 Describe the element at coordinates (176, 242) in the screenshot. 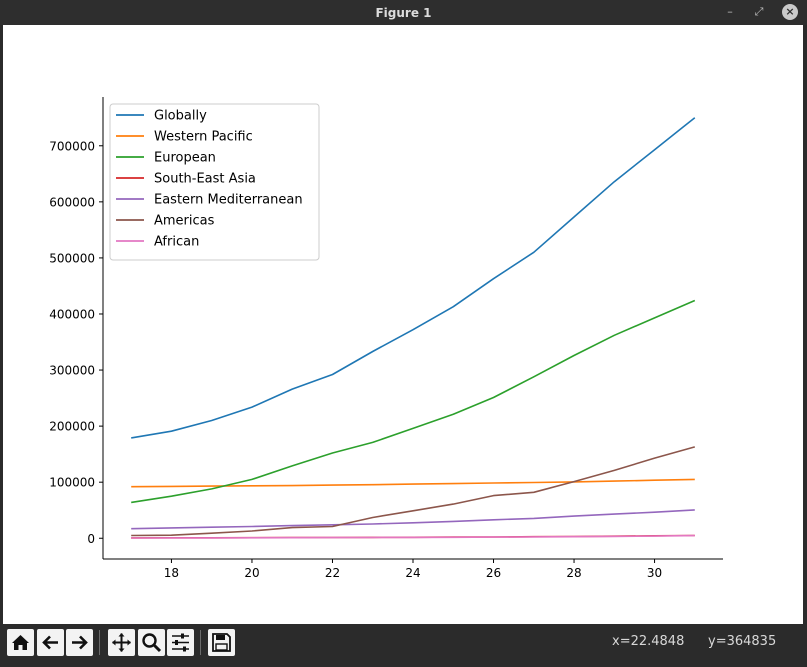

I see `legend-label: African` at that location.